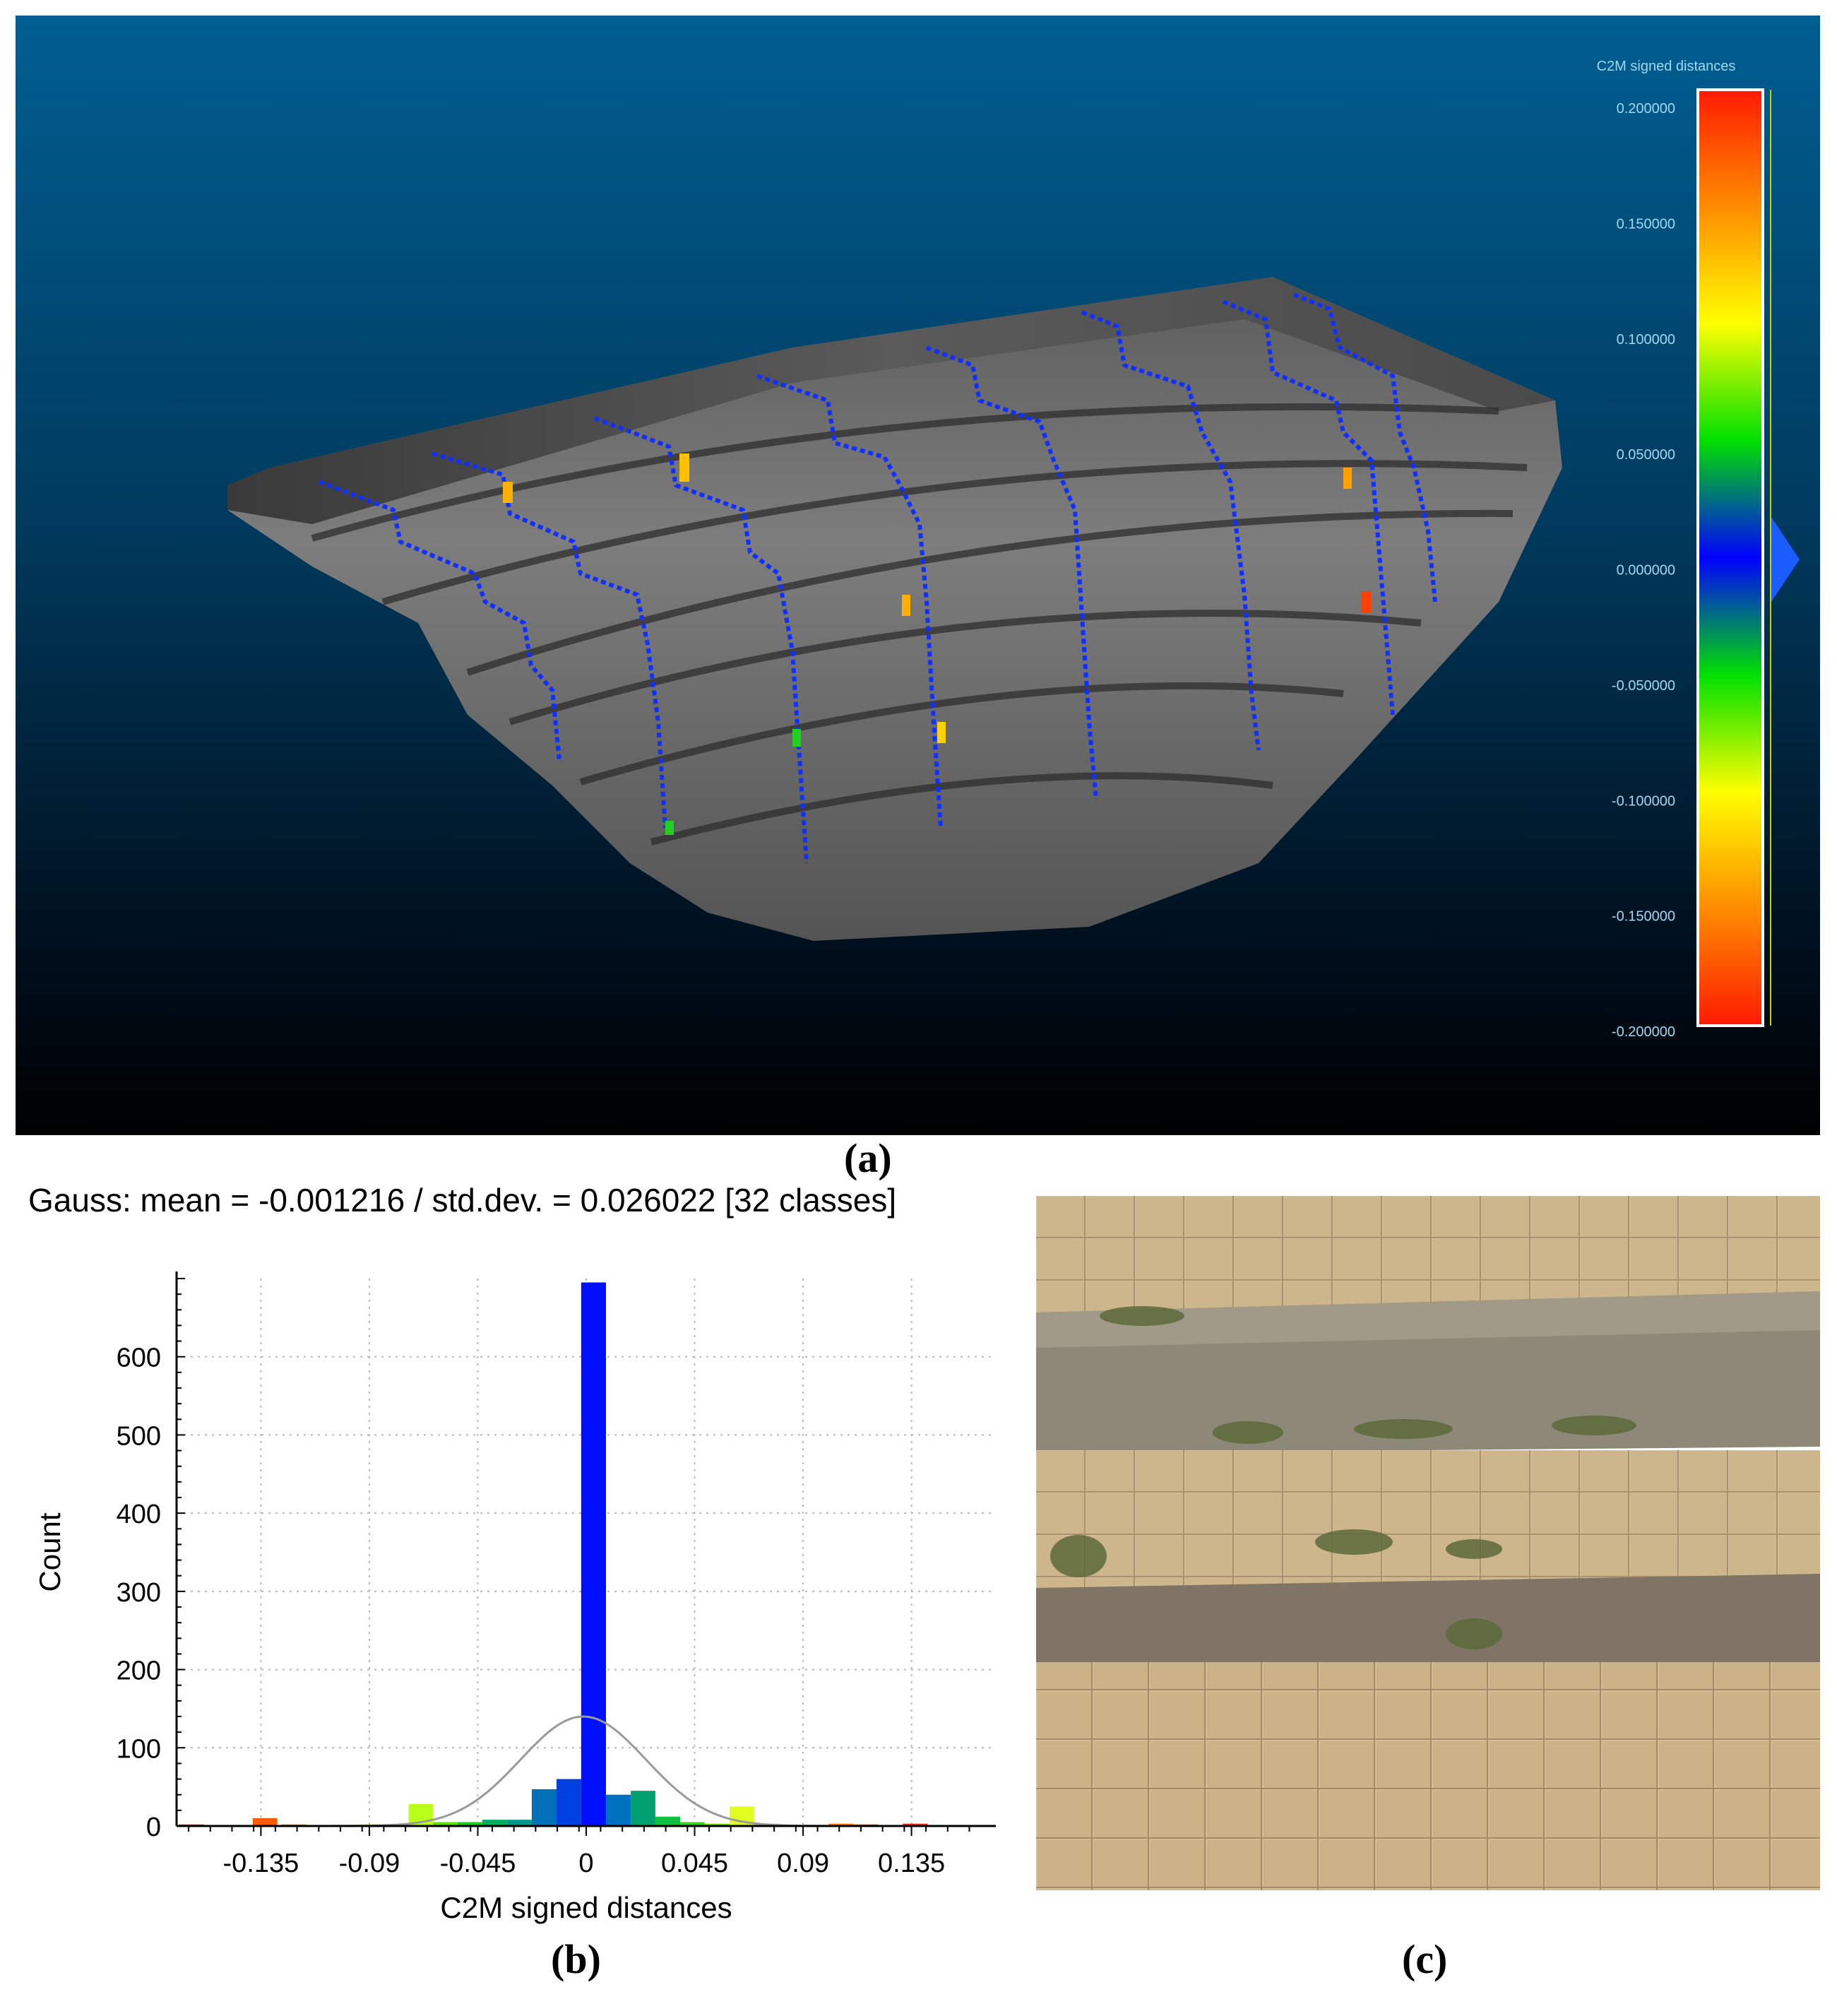 This screenshot has height=2016, width=1837. What do you see at coordinates (694, 1864) in the screenshot?
I see `x-tick-label: 0.045` at bounding box center [694, 1864].